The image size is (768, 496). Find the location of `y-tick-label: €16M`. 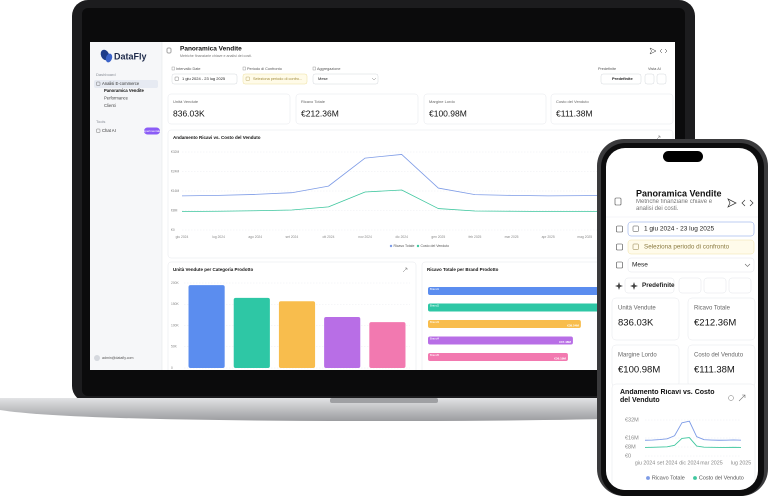

y-tick-label: €16M is located at coordinates (632, 438).